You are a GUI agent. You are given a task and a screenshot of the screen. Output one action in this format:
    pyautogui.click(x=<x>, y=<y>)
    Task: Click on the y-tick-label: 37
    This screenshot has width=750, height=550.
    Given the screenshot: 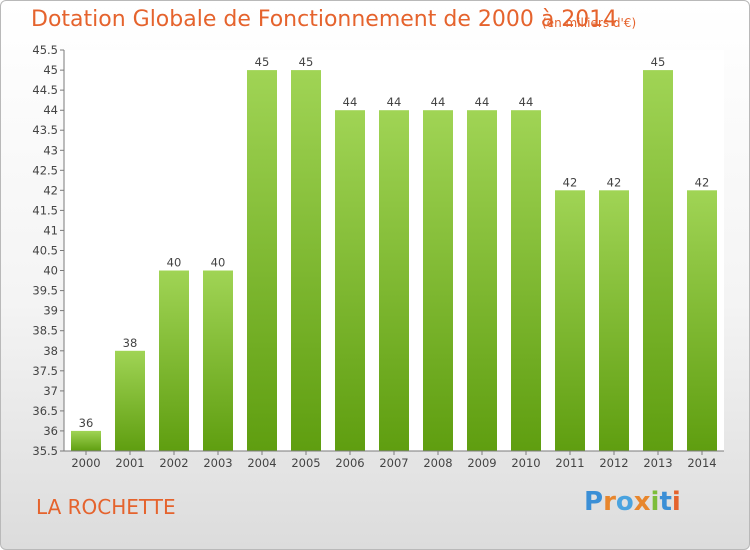 What is the action you would take?
    pyautogui.click(x=50, y=391)
    